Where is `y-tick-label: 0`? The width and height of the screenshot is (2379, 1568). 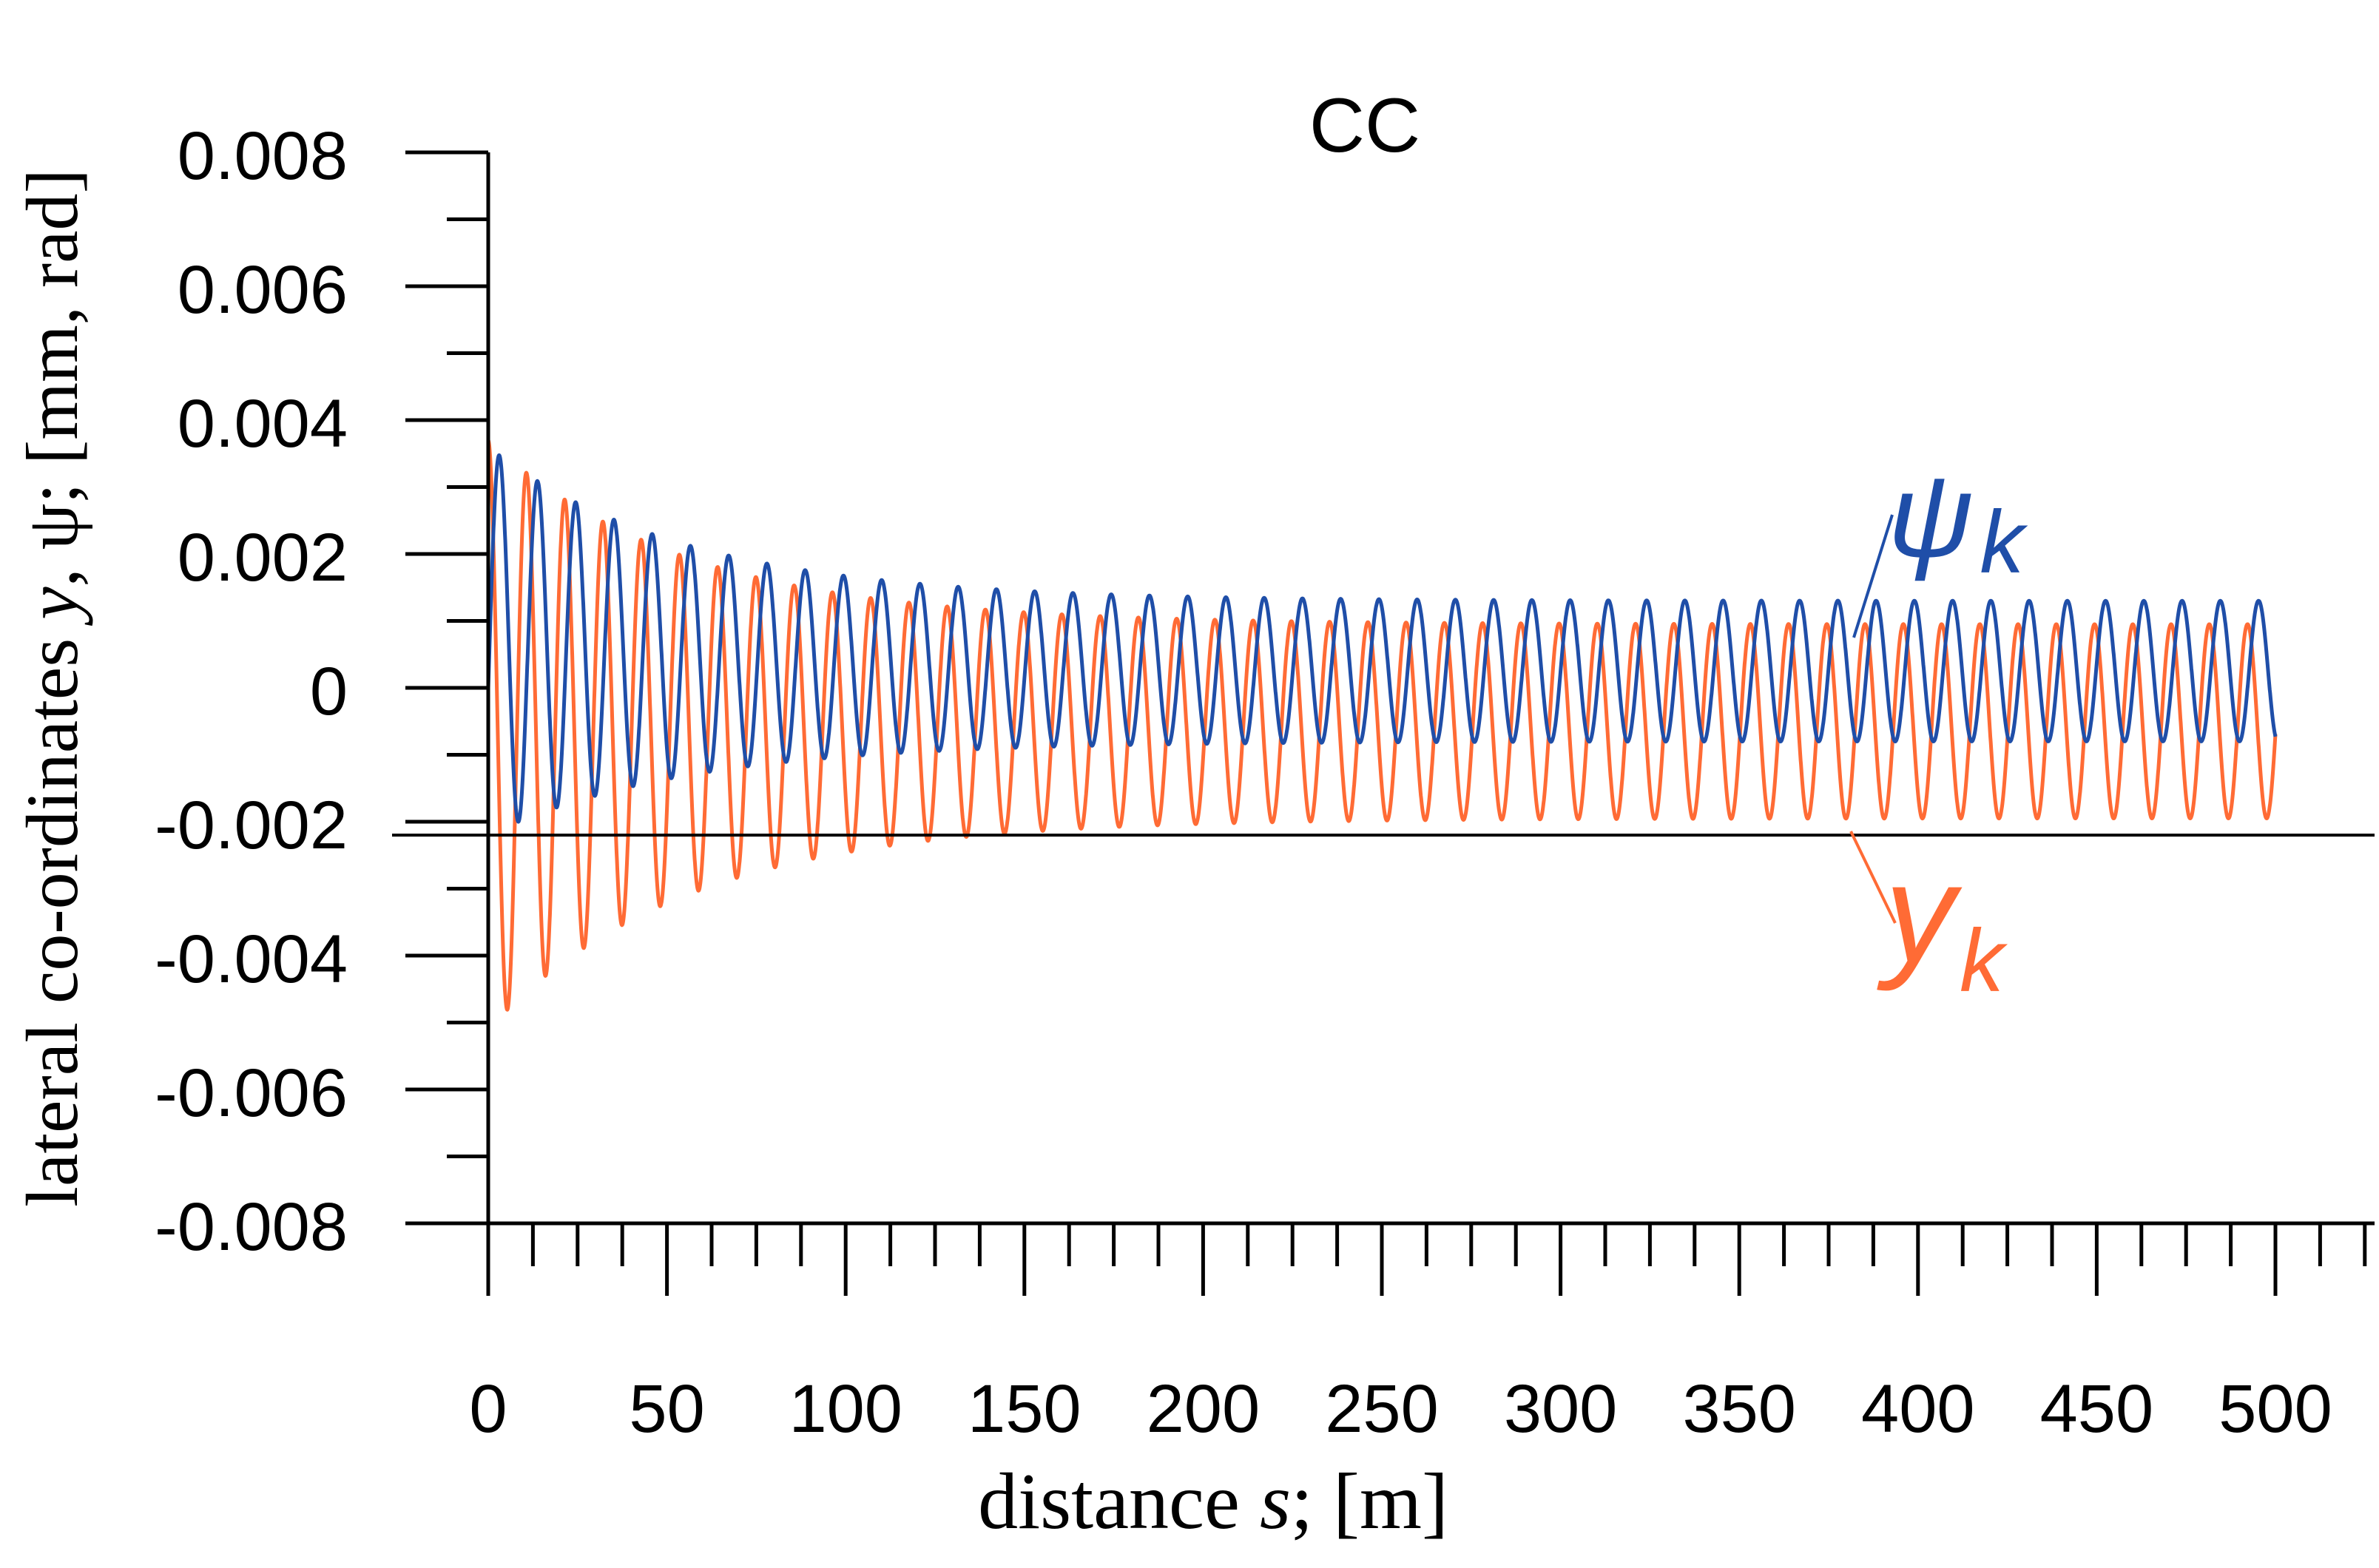
y-tick-label: 0 is located at coordinates (329, 691).